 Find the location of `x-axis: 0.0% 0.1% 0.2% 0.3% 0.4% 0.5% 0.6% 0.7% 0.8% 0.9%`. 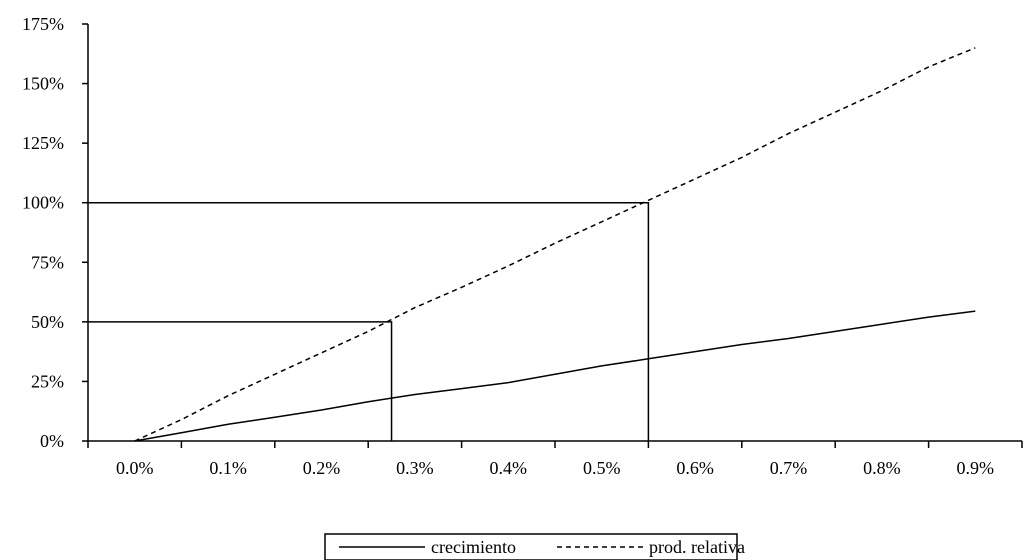

x-axis: 0.0% 0.1% 0.2% 0.3% 0.4% 0.5% 0.6% 0.7% 0.8% 0.9% is located at coordinates (555, 459).